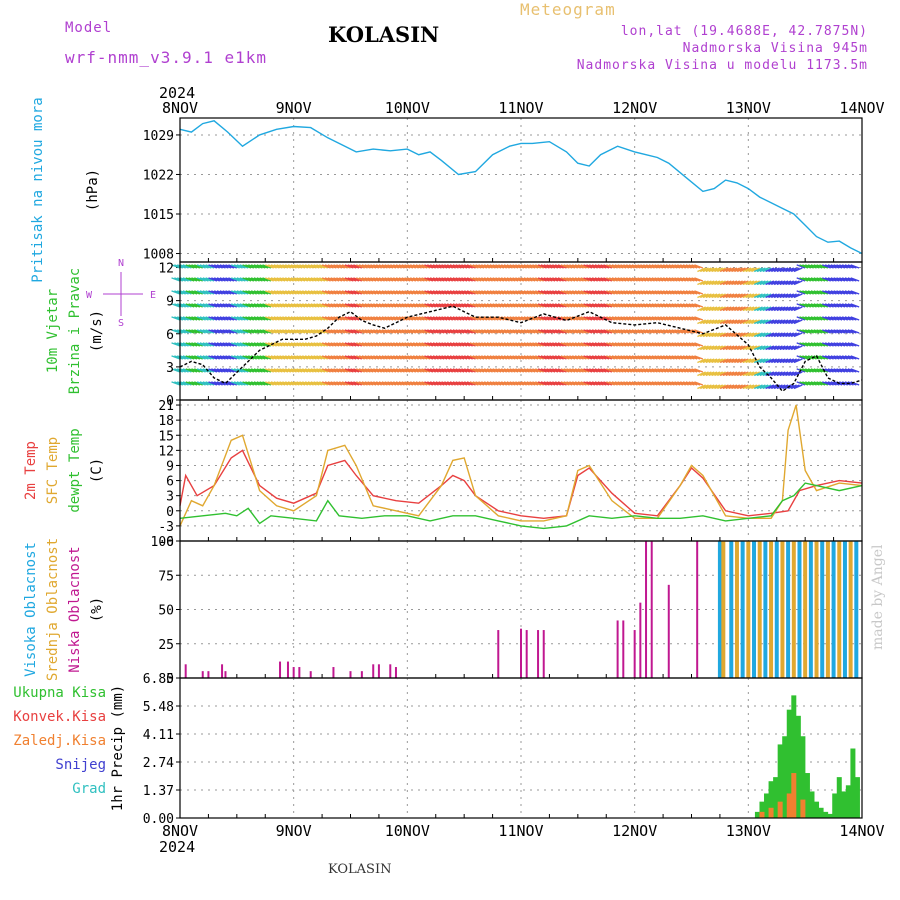  Describe the element at coordinates (89, 789) in the screenshot. I see `precip-legend-label: Grad` at that location.